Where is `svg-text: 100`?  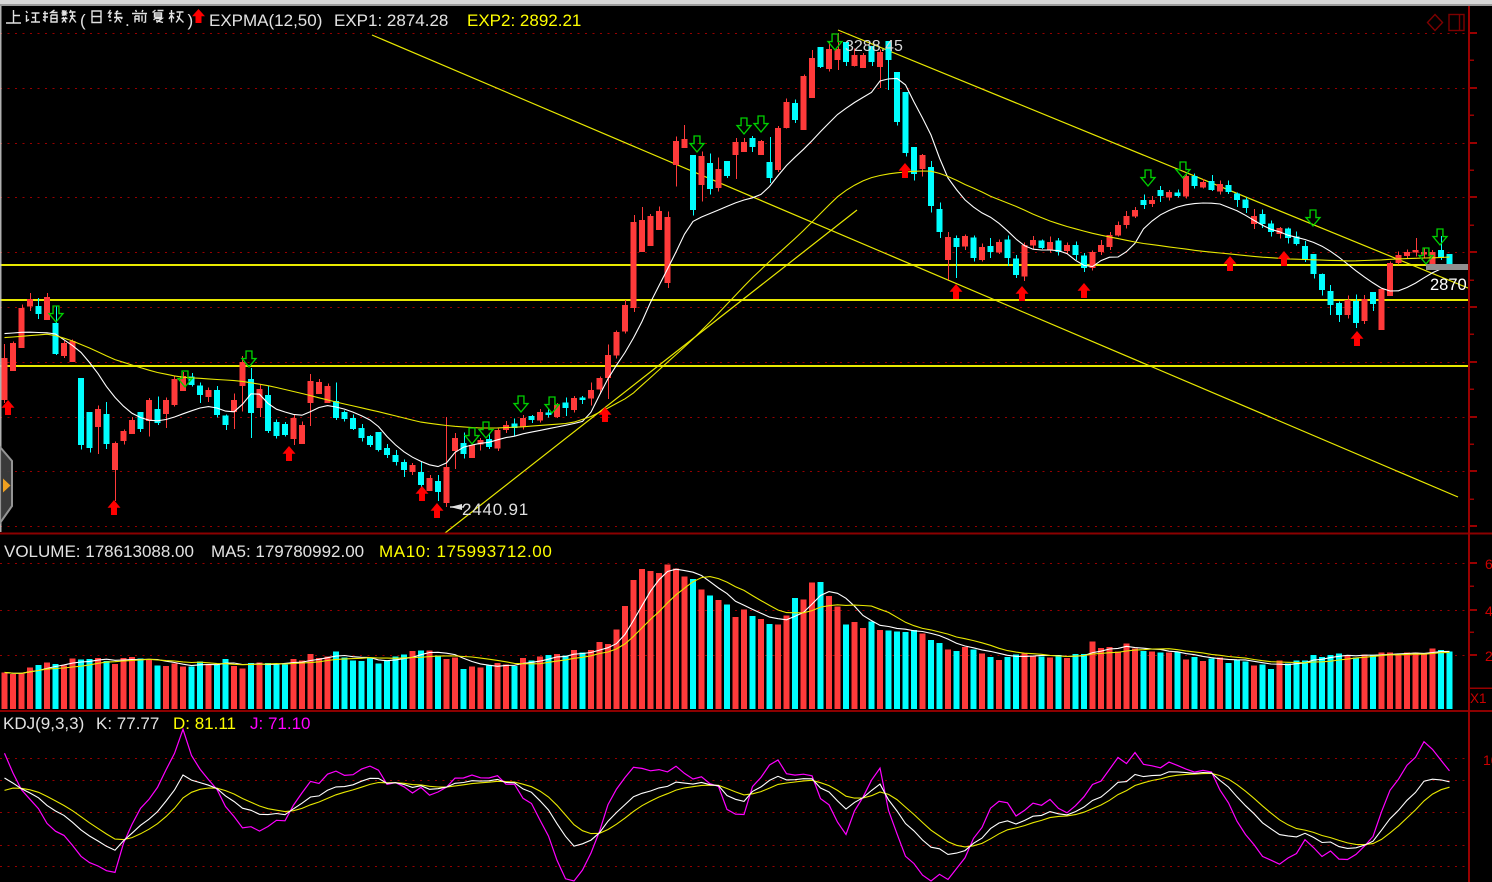 svg-text: 100 is located at coordinates (1487, 760).